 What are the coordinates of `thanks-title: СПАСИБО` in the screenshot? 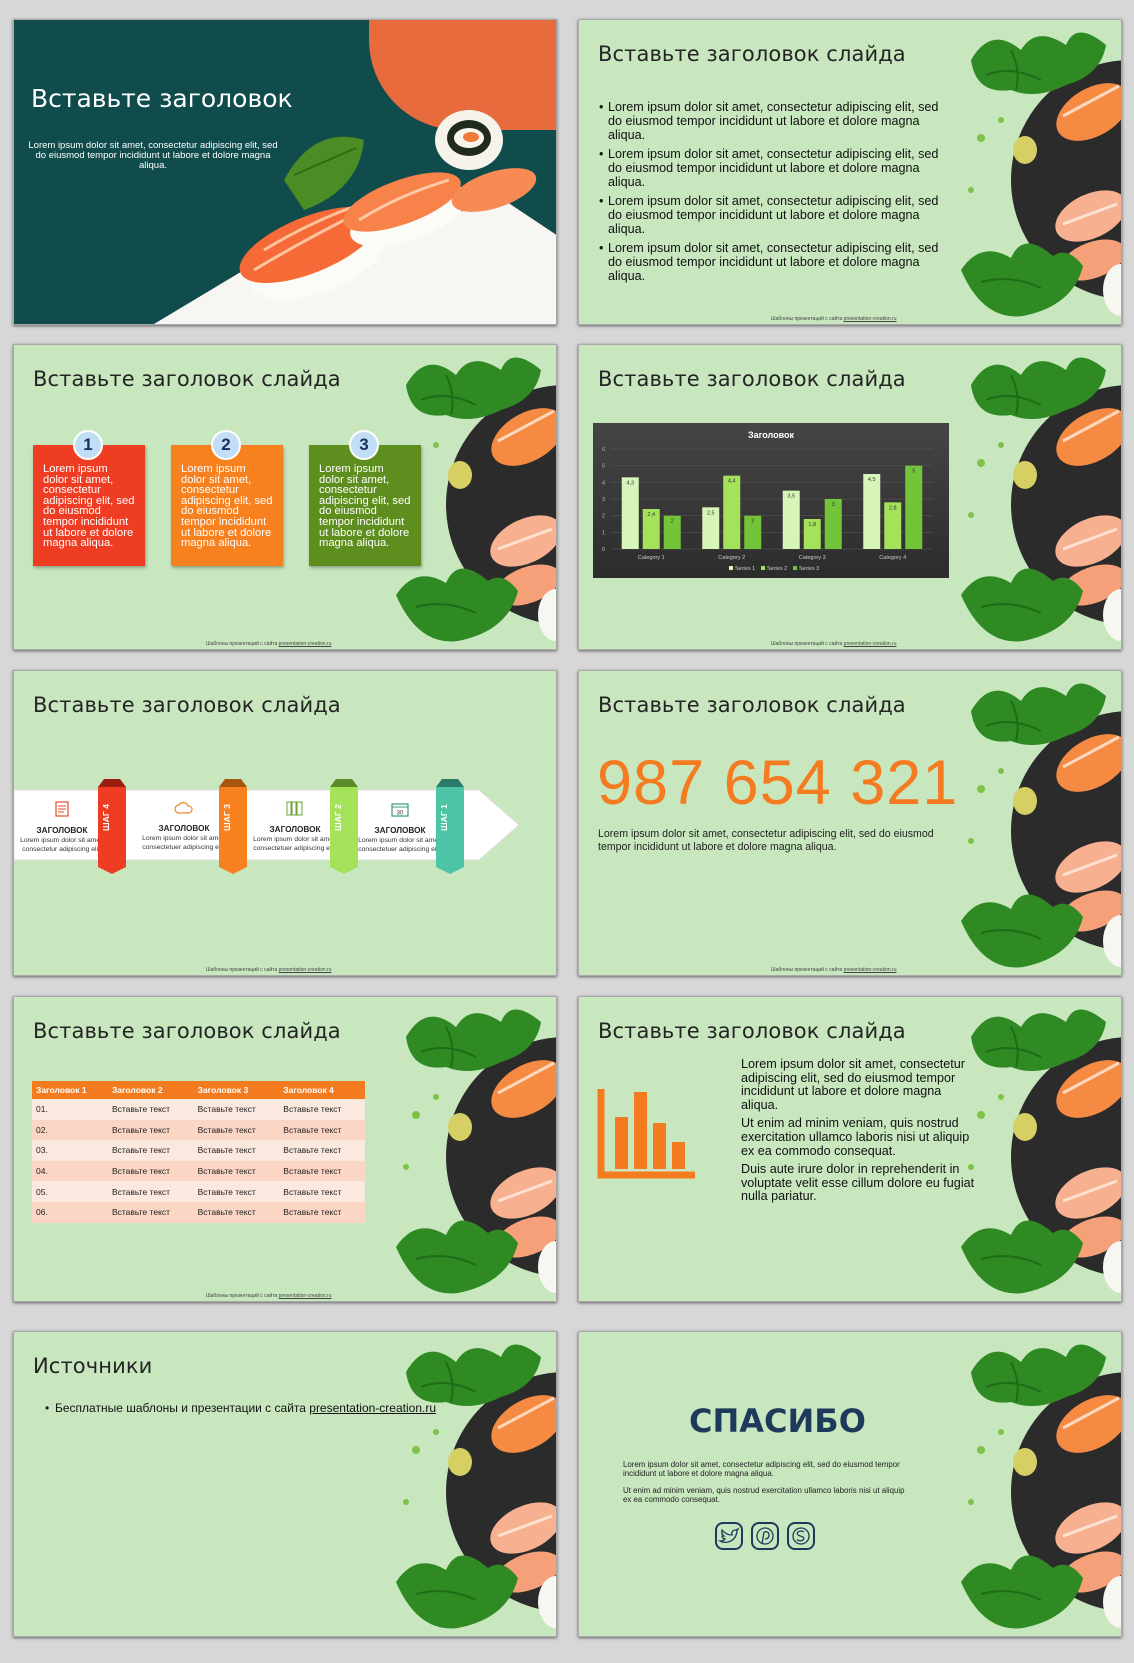 It's located at (777, 1421).